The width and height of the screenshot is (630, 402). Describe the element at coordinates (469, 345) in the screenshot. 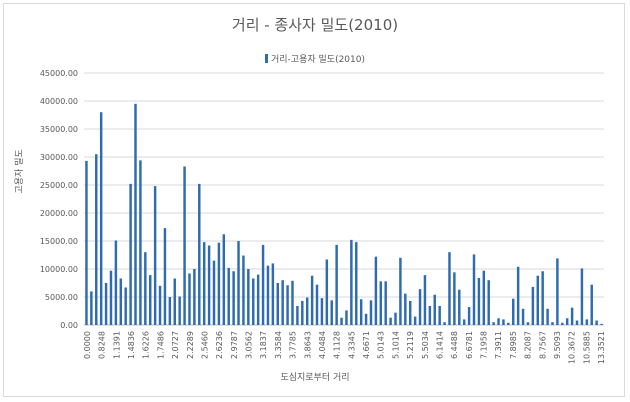

I see `x-tick-label: 6.6781` at that location.